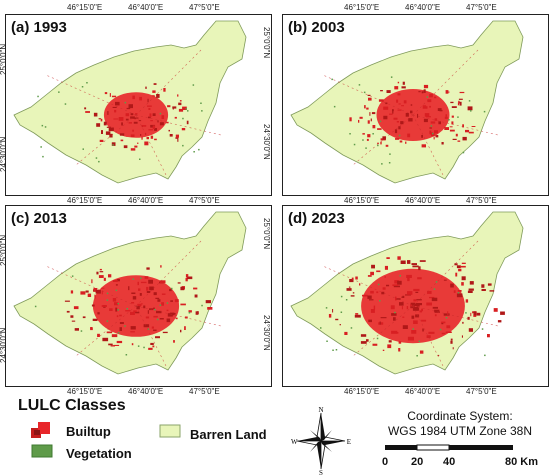  I want to click on longitude-label: 46°40'0"E, so click(423, 200).